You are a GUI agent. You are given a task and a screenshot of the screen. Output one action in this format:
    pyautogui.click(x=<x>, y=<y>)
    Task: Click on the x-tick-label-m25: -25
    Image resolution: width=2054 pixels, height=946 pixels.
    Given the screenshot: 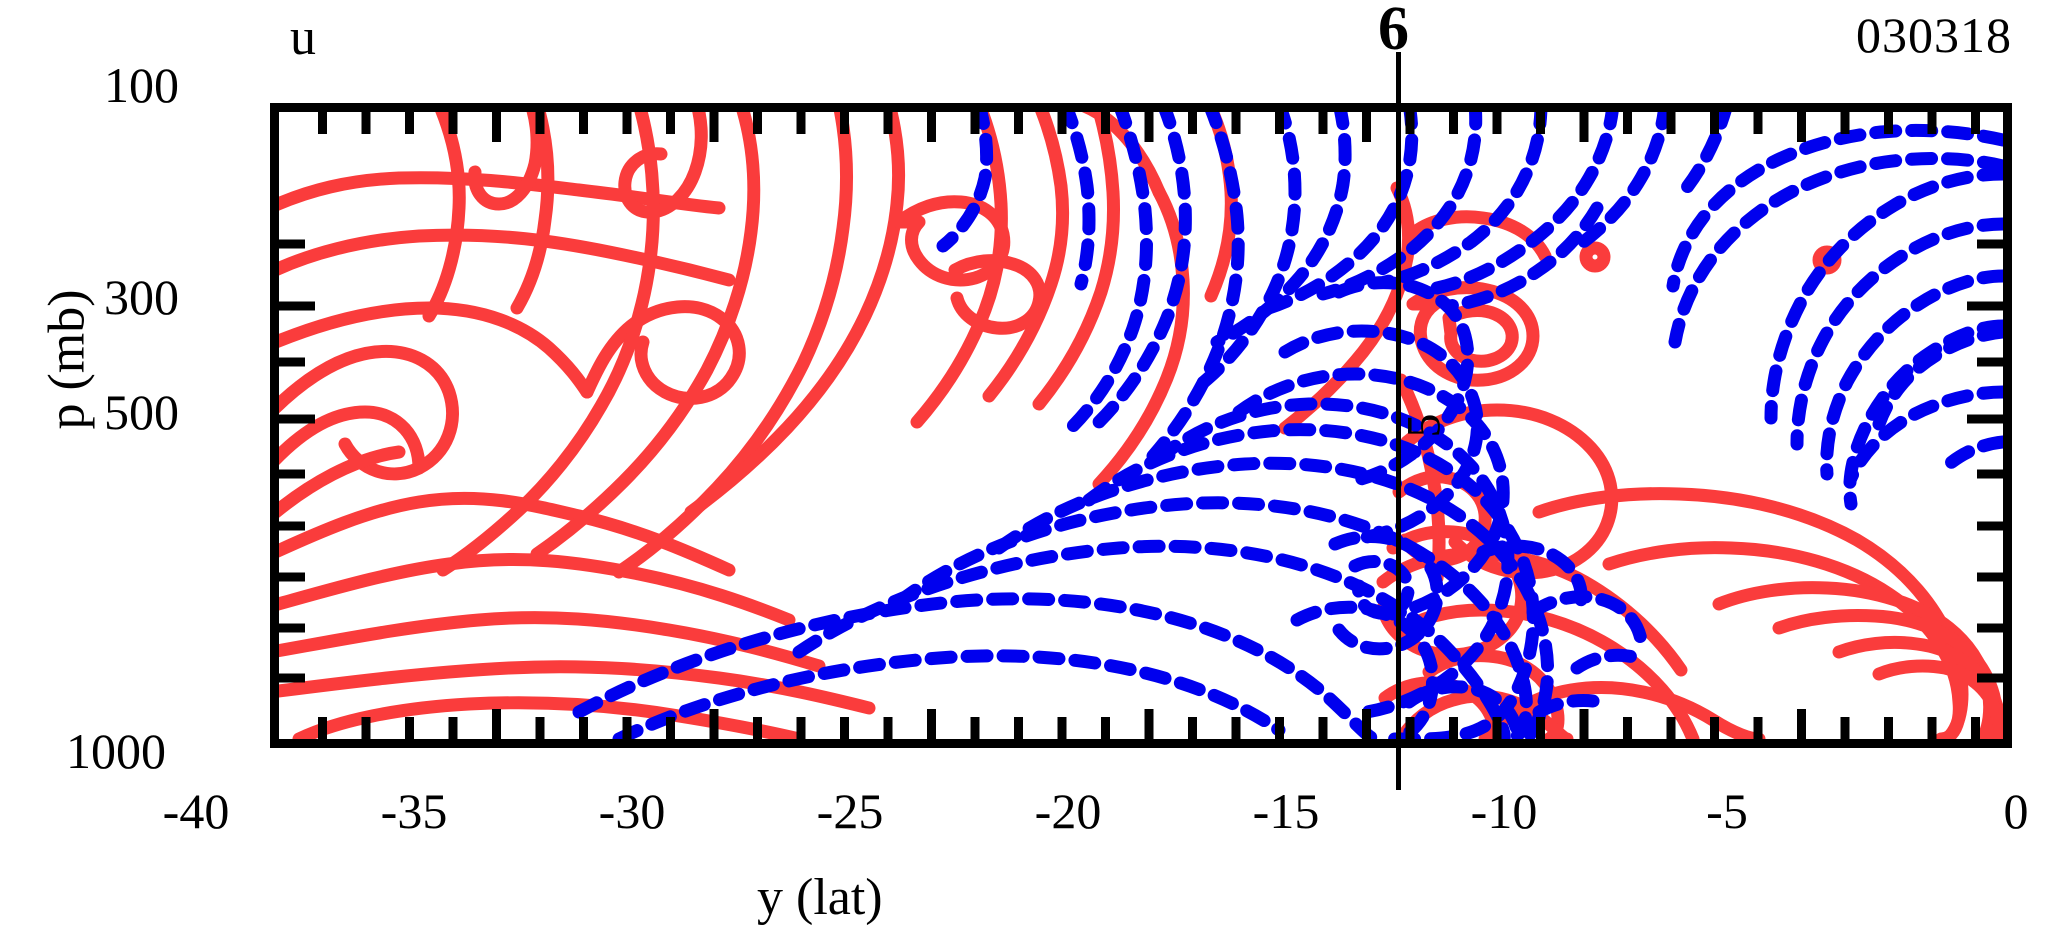 What is the action you would take?
    pyautogui.click(x=850, y=811)
    